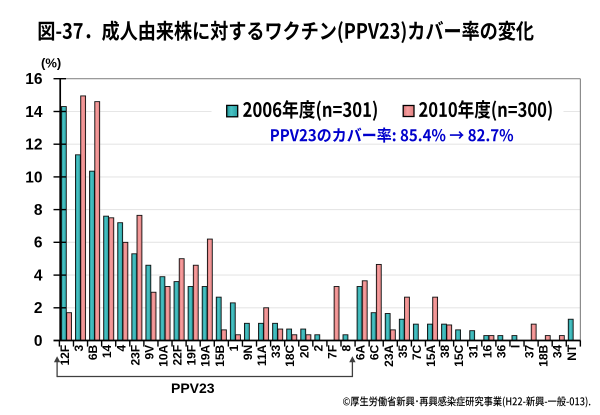 The width and height of the screenshot is (600, 415). I want to click on svg-text: 11A, so click(262, 355).